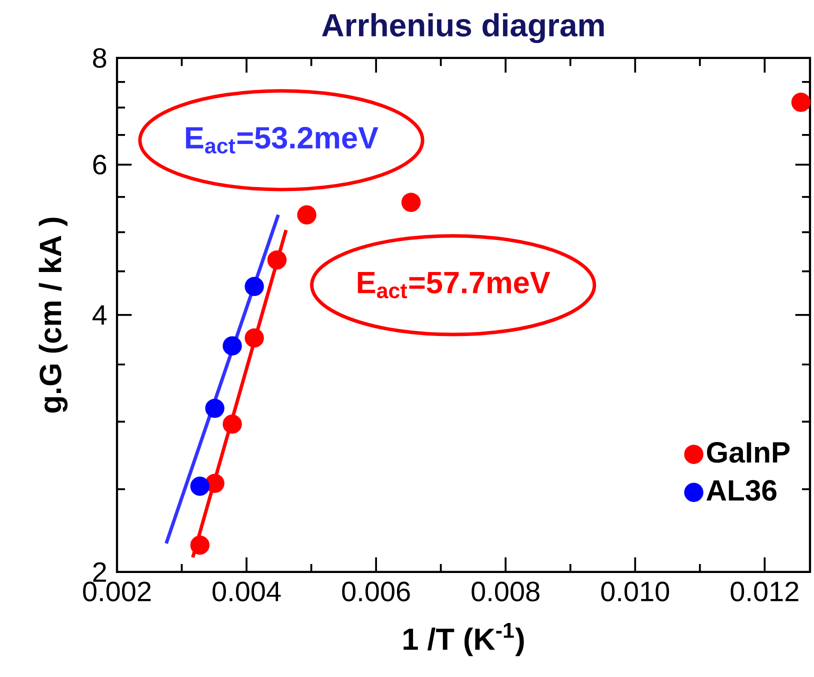  What do you see at coordinates (506, 592) in the screenshot?
I see `x-tick-label: 0.008` at bounding box center [506, 592].